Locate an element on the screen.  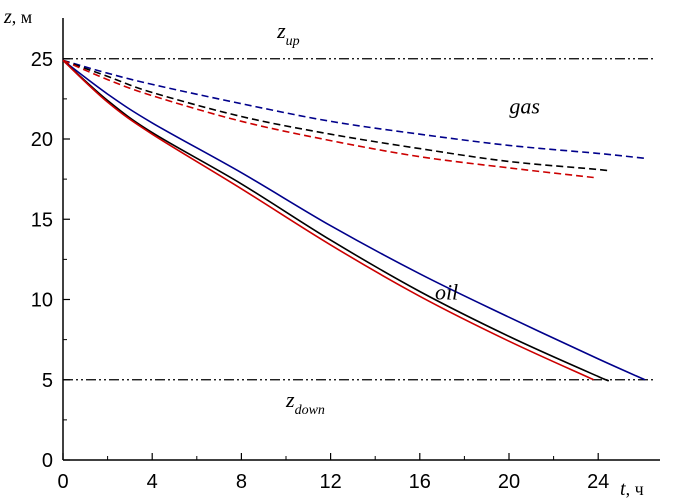
ref-label-sub: down is located at coordinates (310, 410).